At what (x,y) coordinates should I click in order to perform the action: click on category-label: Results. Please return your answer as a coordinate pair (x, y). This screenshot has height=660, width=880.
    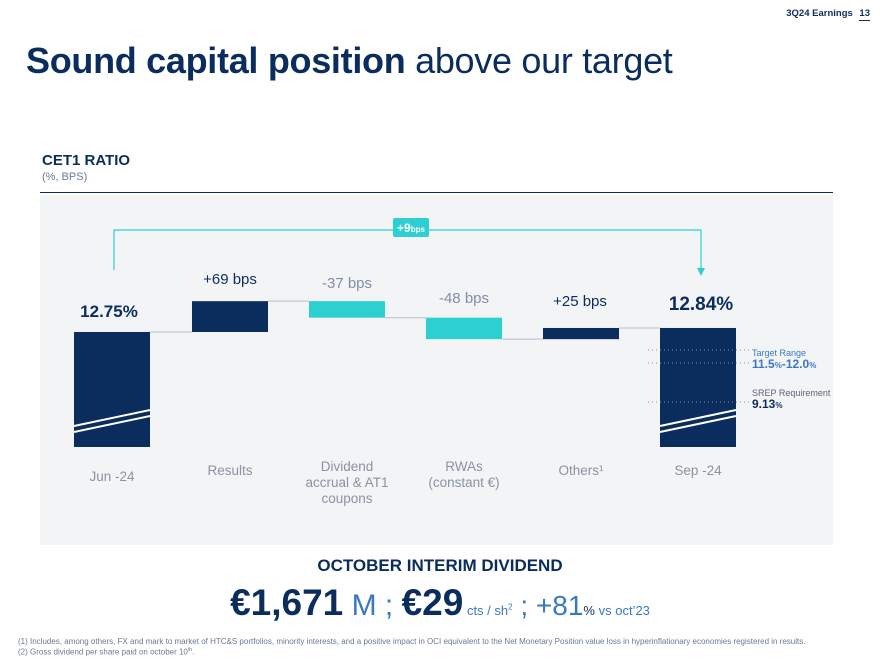
    Looking at the image, I should click on (229, 470).